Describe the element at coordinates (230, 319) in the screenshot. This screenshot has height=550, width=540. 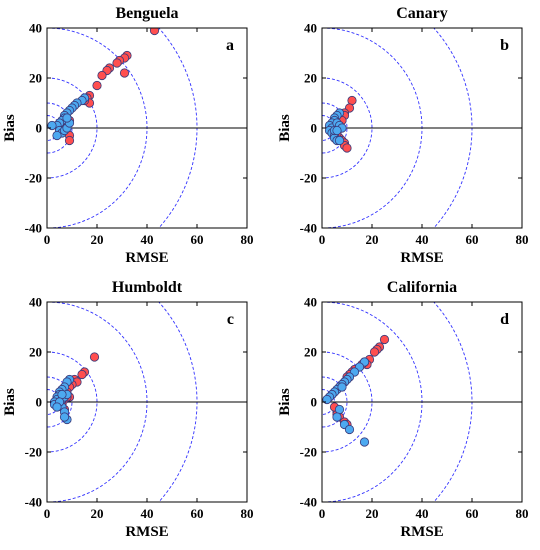
I see `panel-letter: c` at that location.